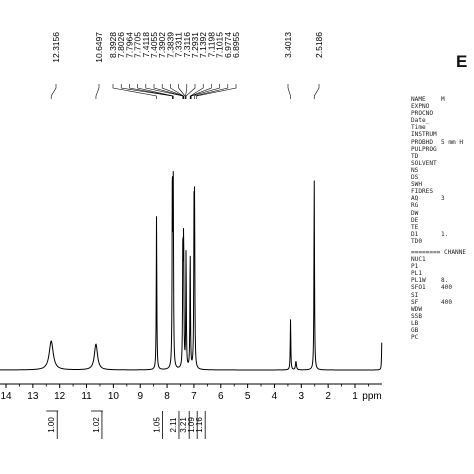  What do you see at coordinates (140, 396) in the screenshot?
I see `x-tick-label: 9` at bounding box center [140, 396].